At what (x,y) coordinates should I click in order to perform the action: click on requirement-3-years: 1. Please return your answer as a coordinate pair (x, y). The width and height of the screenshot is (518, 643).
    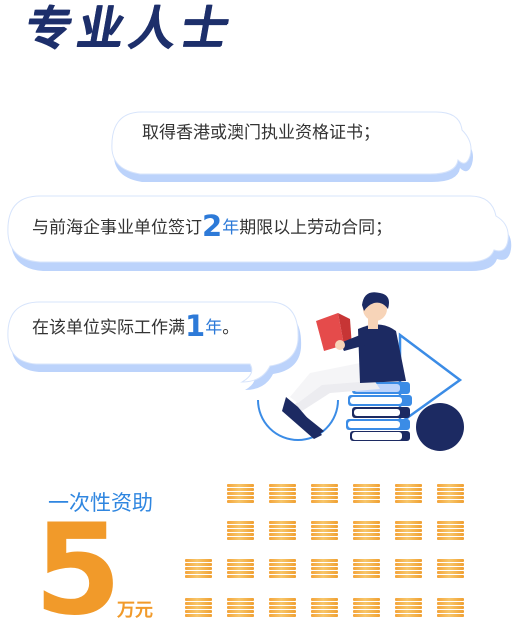
    Looking at the image, I should click on (195, 326).